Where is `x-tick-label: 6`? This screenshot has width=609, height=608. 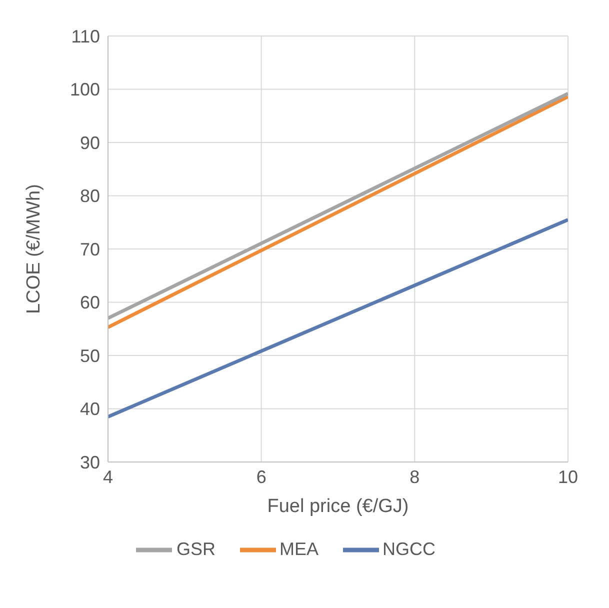
x-tick-label: 6 is located at coordinates (261, 476).